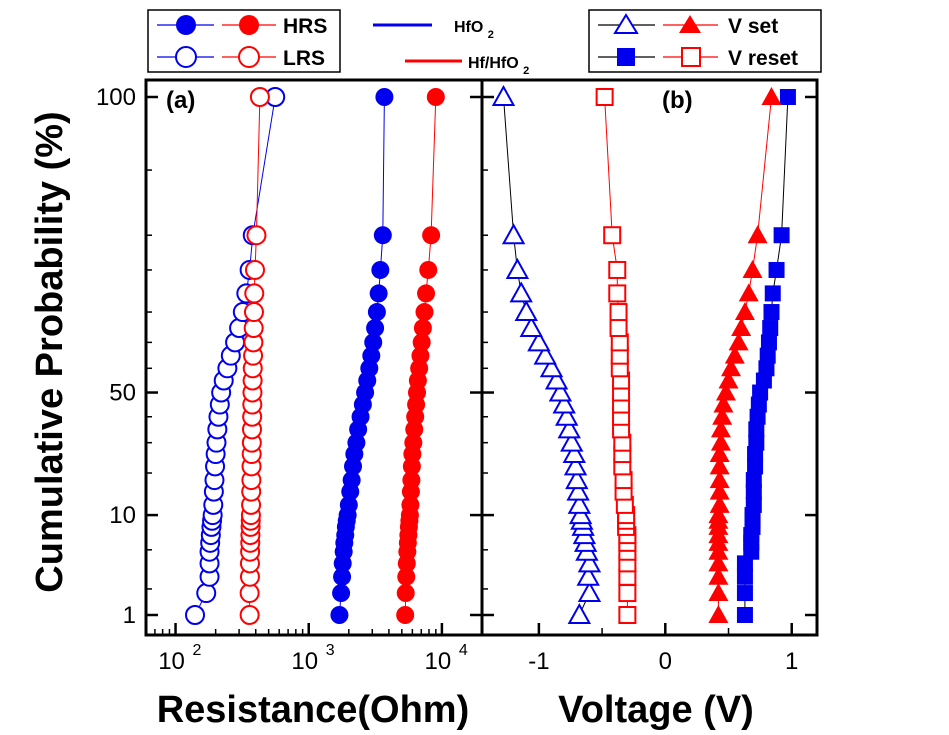 This screenshot has height=735, width=949. Describe the element at coordinates (304, 58) in the screenshot. I see `legend-a-lrs-label: LRS` at that location.